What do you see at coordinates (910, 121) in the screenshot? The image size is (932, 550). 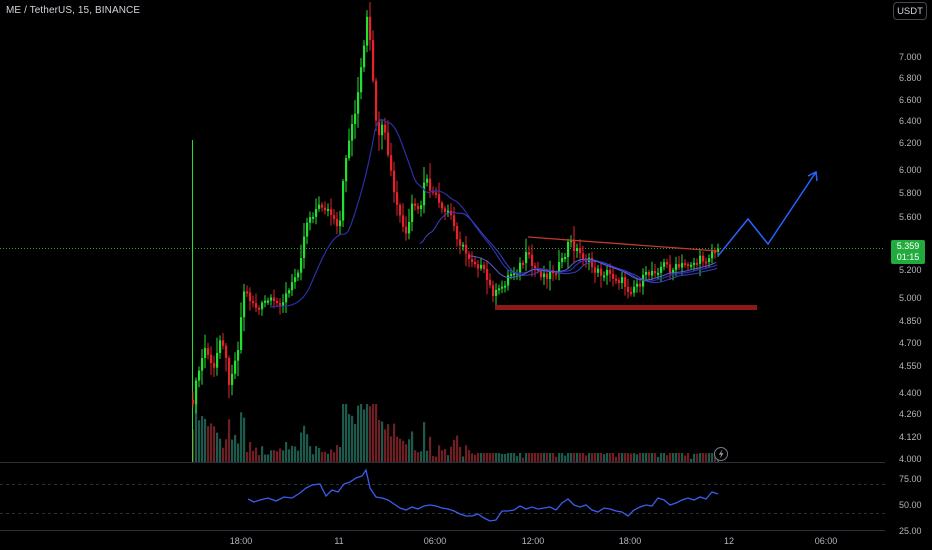 I see `price-axis-label: 6.400` at bounding box center [910, 121].